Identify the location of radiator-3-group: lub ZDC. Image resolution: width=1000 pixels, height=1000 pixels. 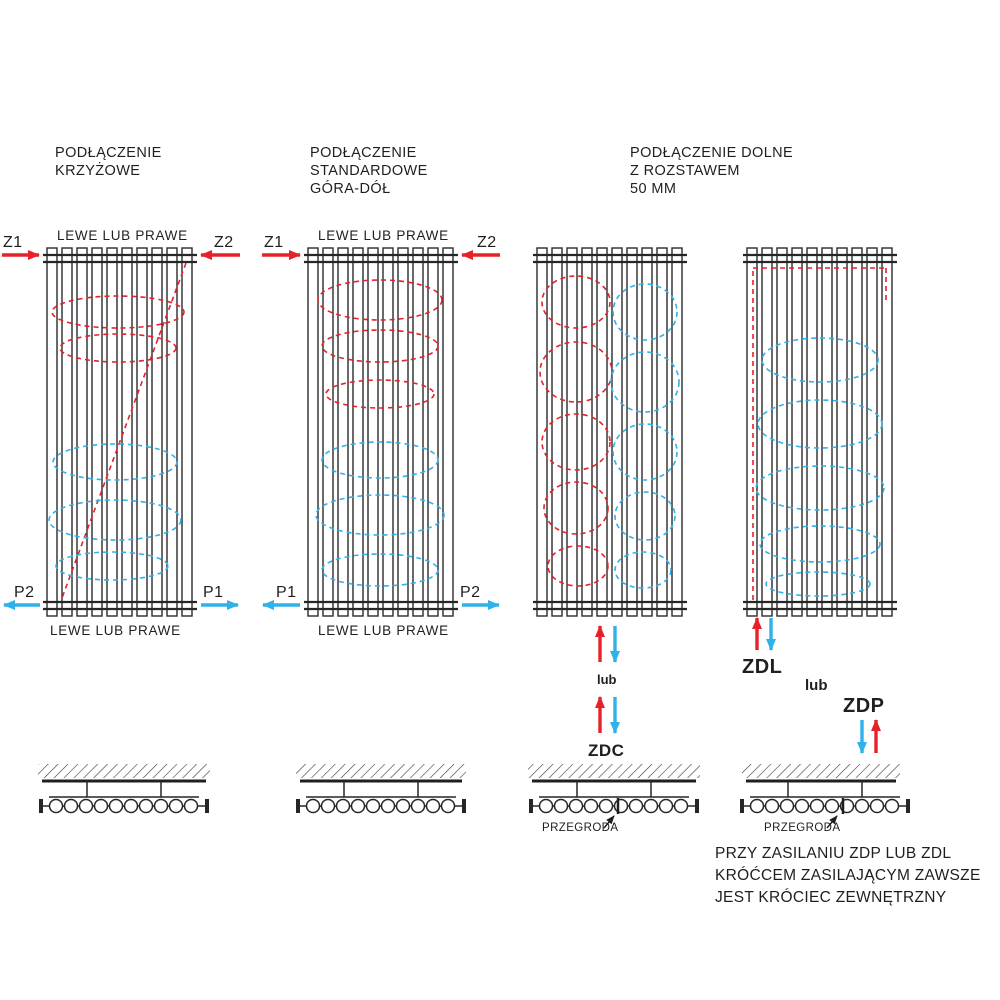
(610, 503).